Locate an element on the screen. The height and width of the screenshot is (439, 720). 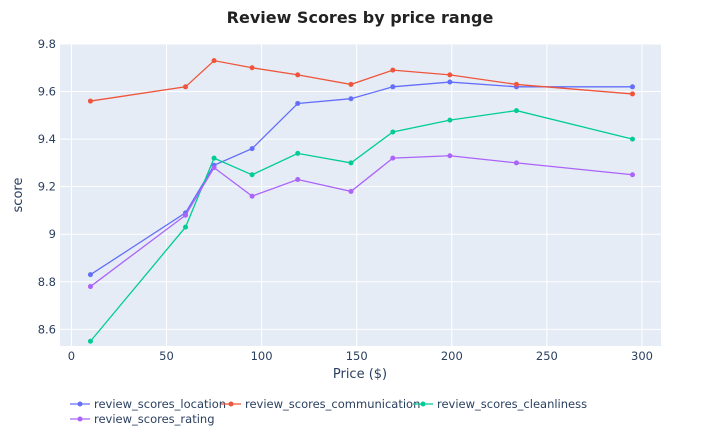
x-tick-label: 200 is located at coordinates (452, 356).